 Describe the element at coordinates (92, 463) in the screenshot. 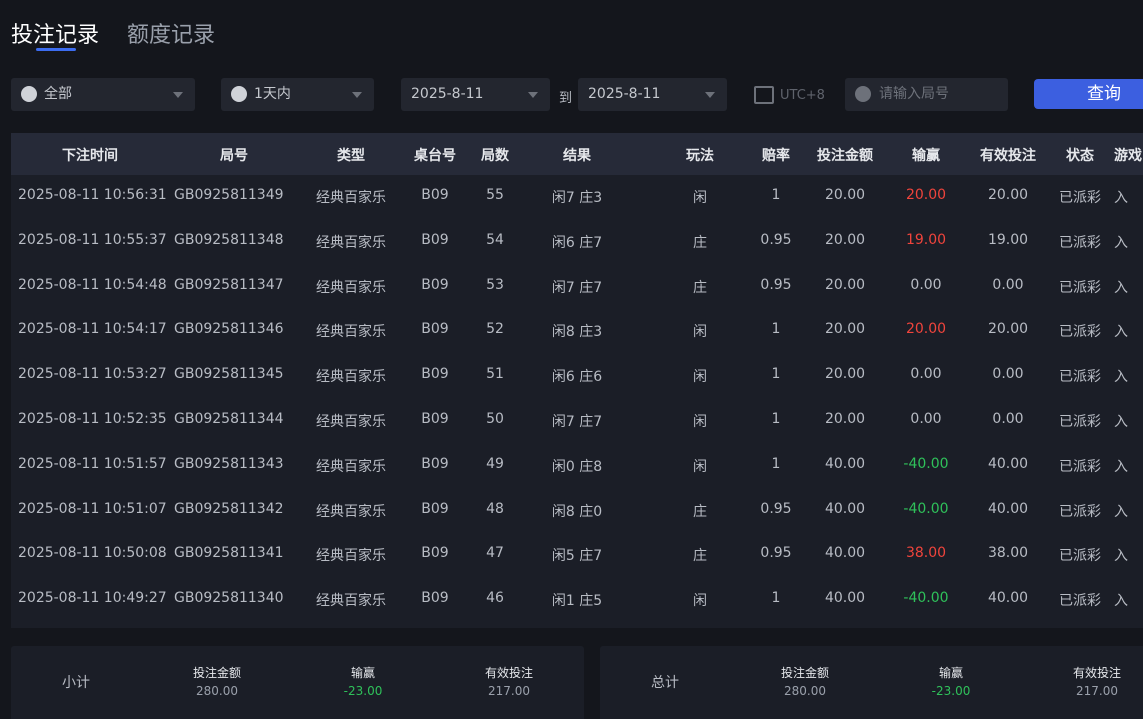

I see `table-cell: 2025-08-11 10:51:57` at that location.